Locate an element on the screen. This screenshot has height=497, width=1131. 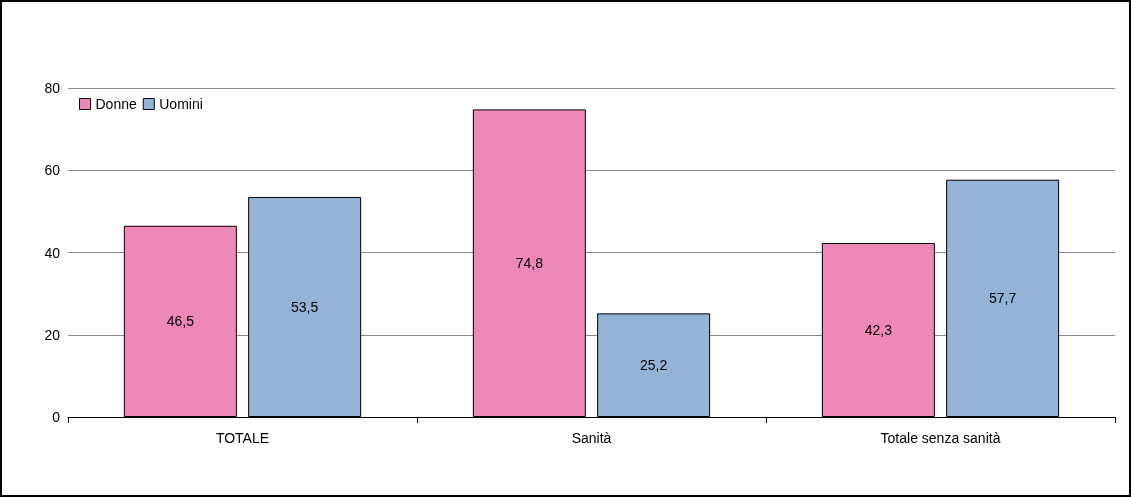
legend-label: Donne is located at coordinates (116, 104).